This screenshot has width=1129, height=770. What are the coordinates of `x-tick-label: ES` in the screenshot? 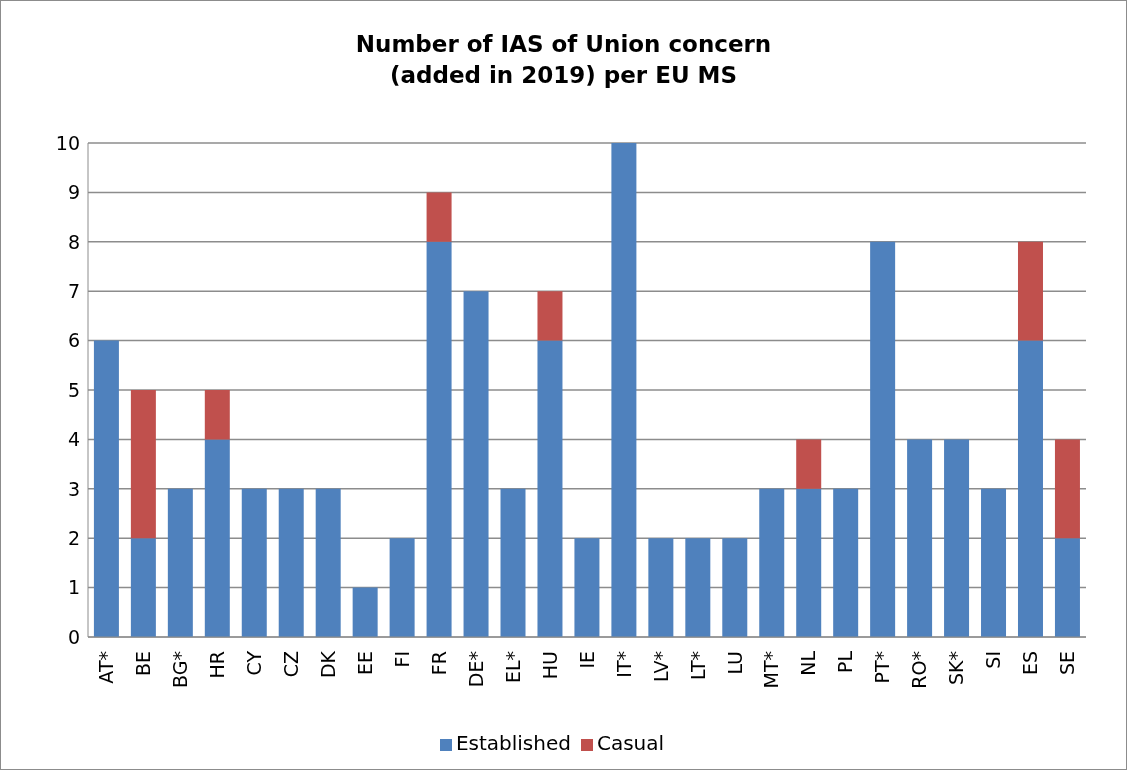 It's located at (1030, 663).